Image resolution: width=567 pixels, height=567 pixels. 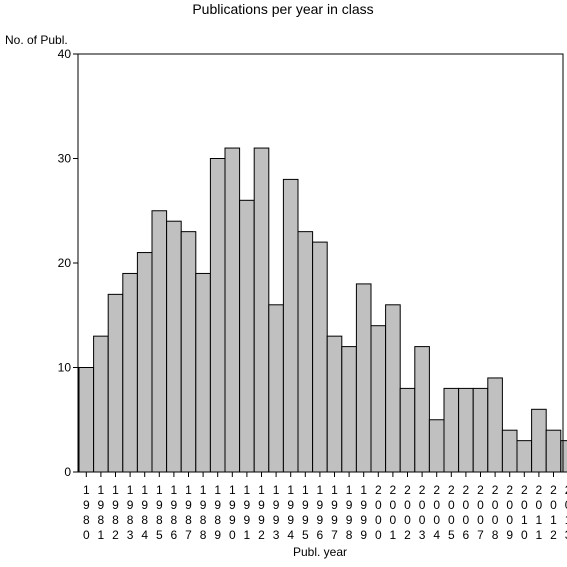 What do you see at coordinates (524, 456) in the screenshot?
I see `bar-2010` at bounding box center [524, 456].